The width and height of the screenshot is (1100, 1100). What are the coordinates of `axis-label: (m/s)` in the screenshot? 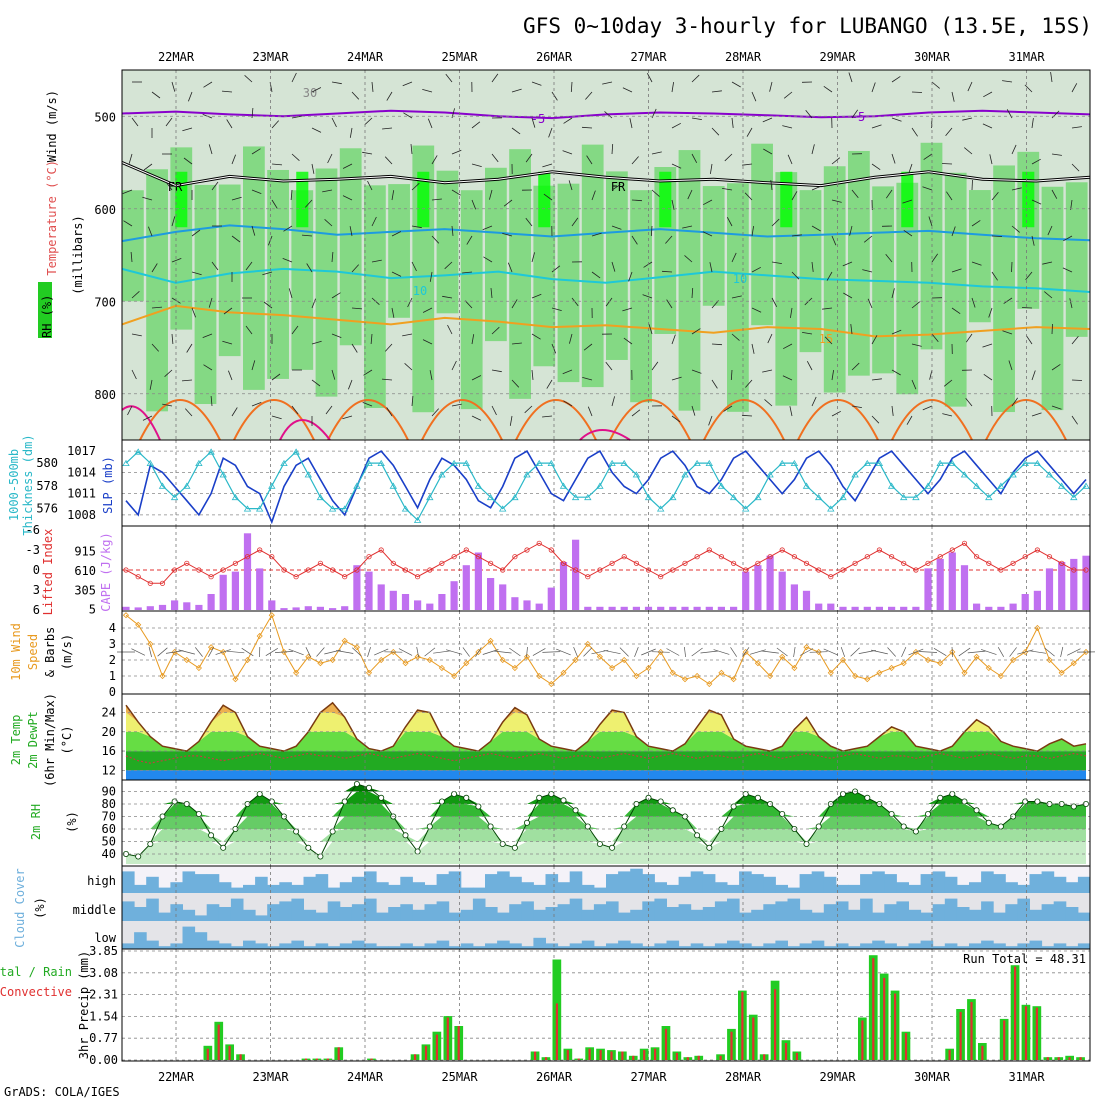 It's located at (67, 652).